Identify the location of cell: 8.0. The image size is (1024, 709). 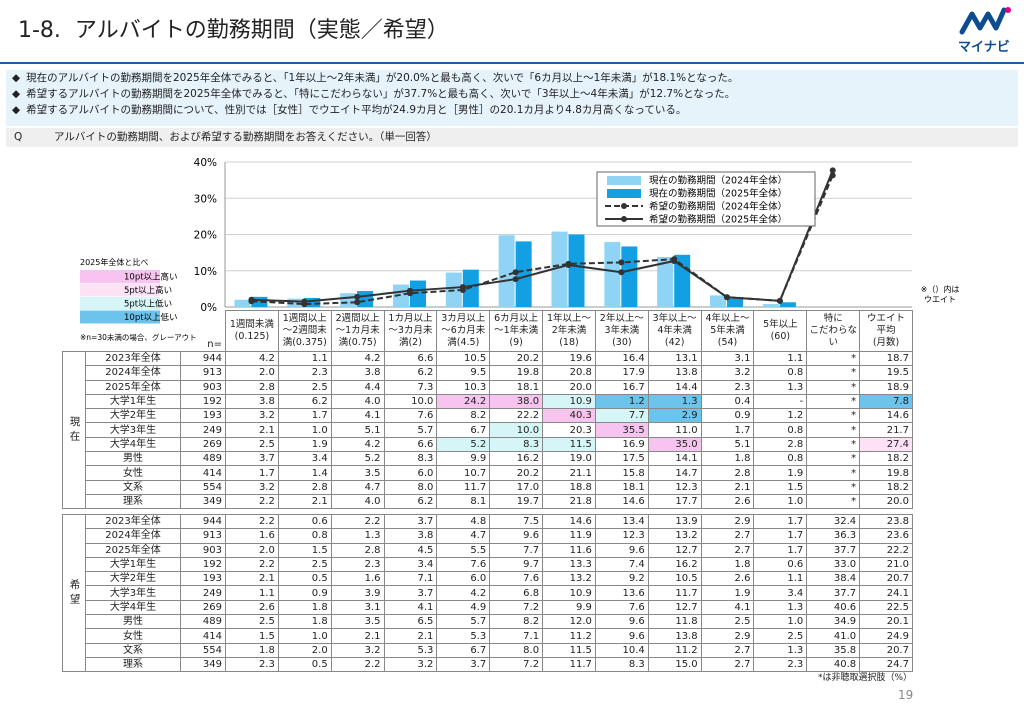
(516, 650).